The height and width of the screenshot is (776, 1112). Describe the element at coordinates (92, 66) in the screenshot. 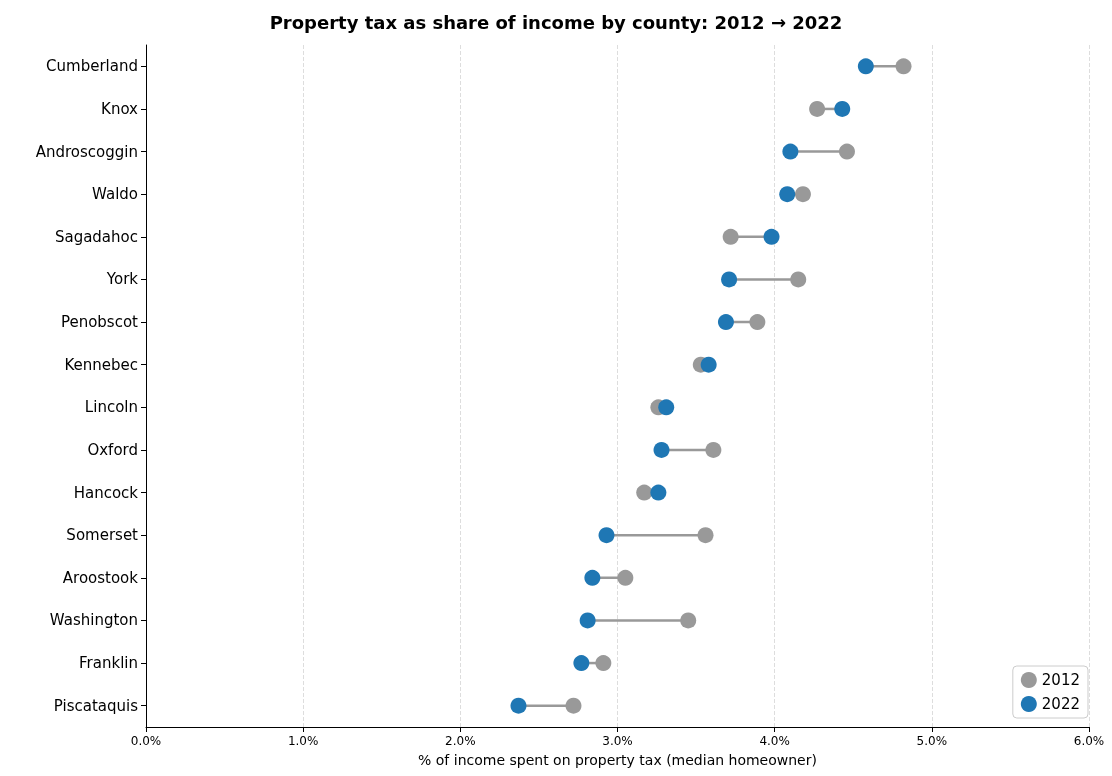

I see `y-tick-label: Cumberland` at that location.